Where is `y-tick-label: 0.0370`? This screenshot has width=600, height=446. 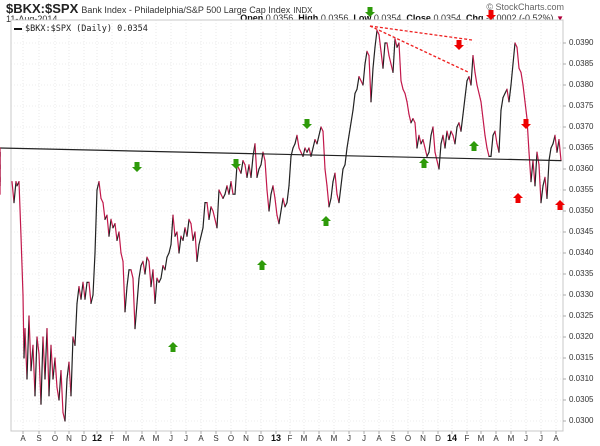 y-tick-label: 0.0370 is located at coordinates (581, 126).